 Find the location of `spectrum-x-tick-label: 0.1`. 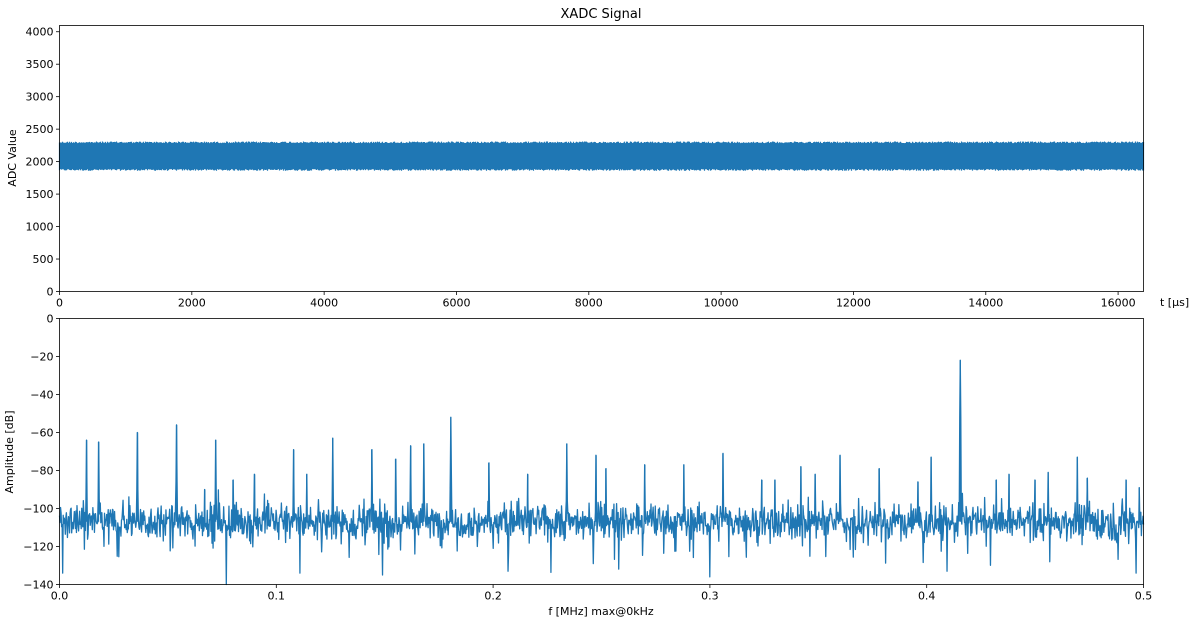

spectrum-x-tick-label: 0.1 is located at coordinates (277, 596).